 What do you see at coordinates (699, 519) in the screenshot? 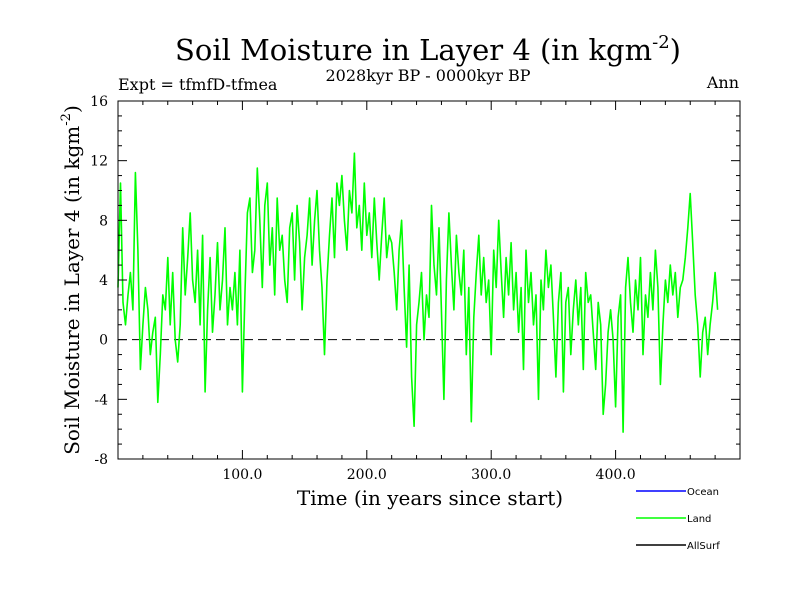
I see `legend-label-land: Land` at bounding box center [699, 519].